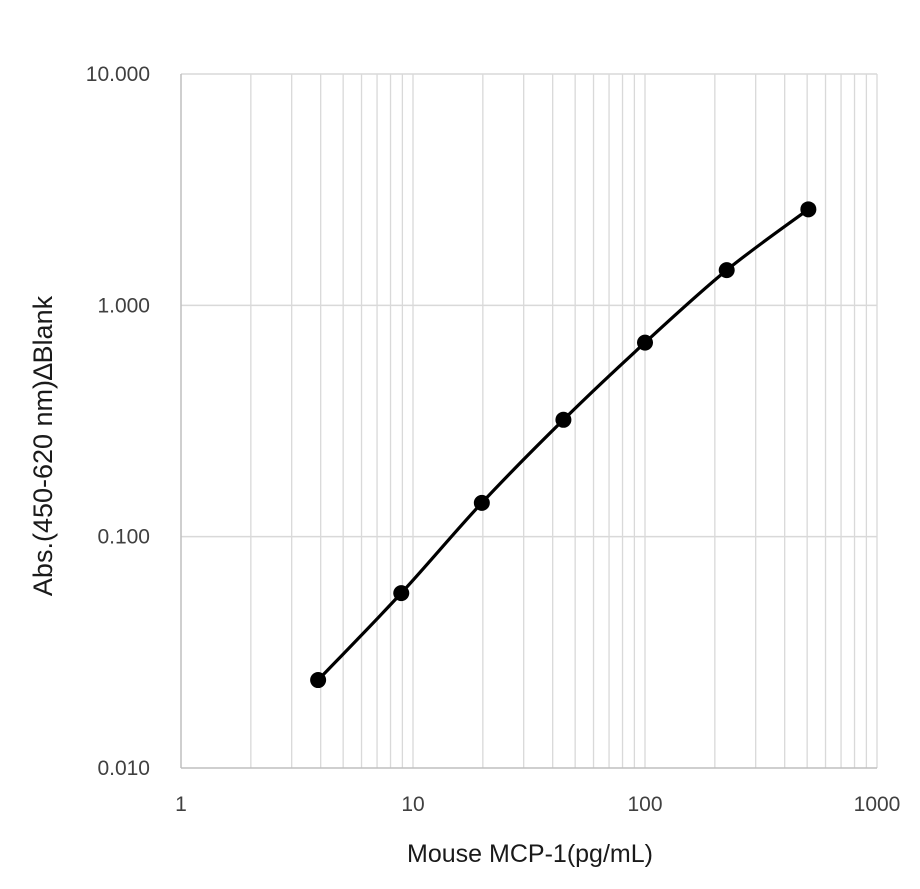 The height and width of the screenshot is (889, 920). What do you see at coordinates (118, 74) in the screenshot?
I see `y-tick-label: 10.000` at bounding box center [118, 74].